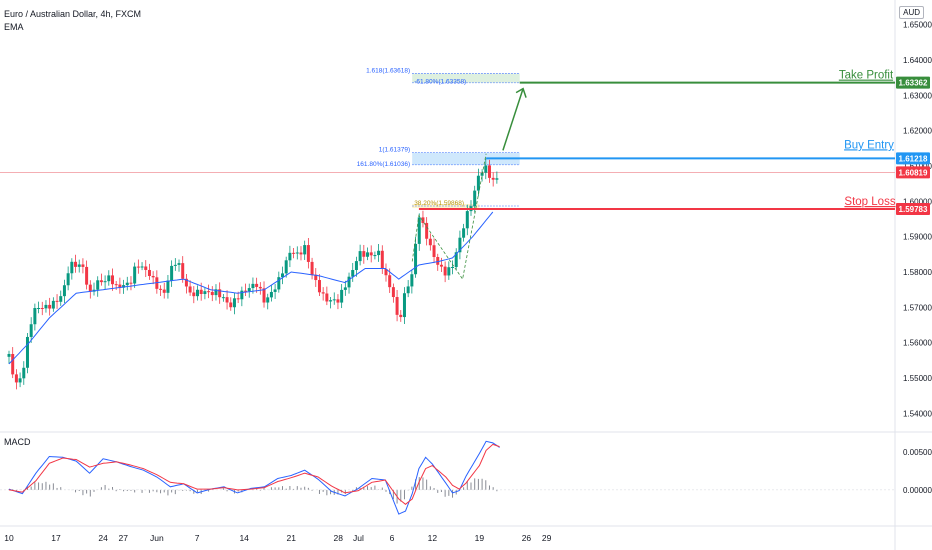 This screenshot has height=550, width=932. Describe the element at coordinates (480, 538) in the screenshot. I see `time-axis-tick: 19` at that location.